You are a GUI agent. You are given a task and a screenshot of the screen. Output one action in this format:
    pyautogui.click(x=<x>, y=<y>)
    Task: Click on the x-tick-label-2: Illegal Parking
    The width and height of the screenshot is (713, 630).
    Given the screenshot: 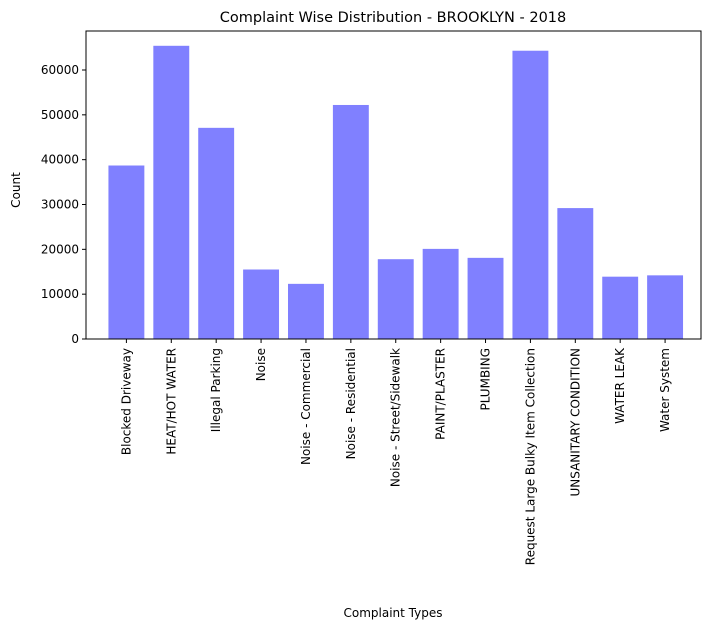 What is the action you would take?
    pyautogui.click(x=216, y=390)
    